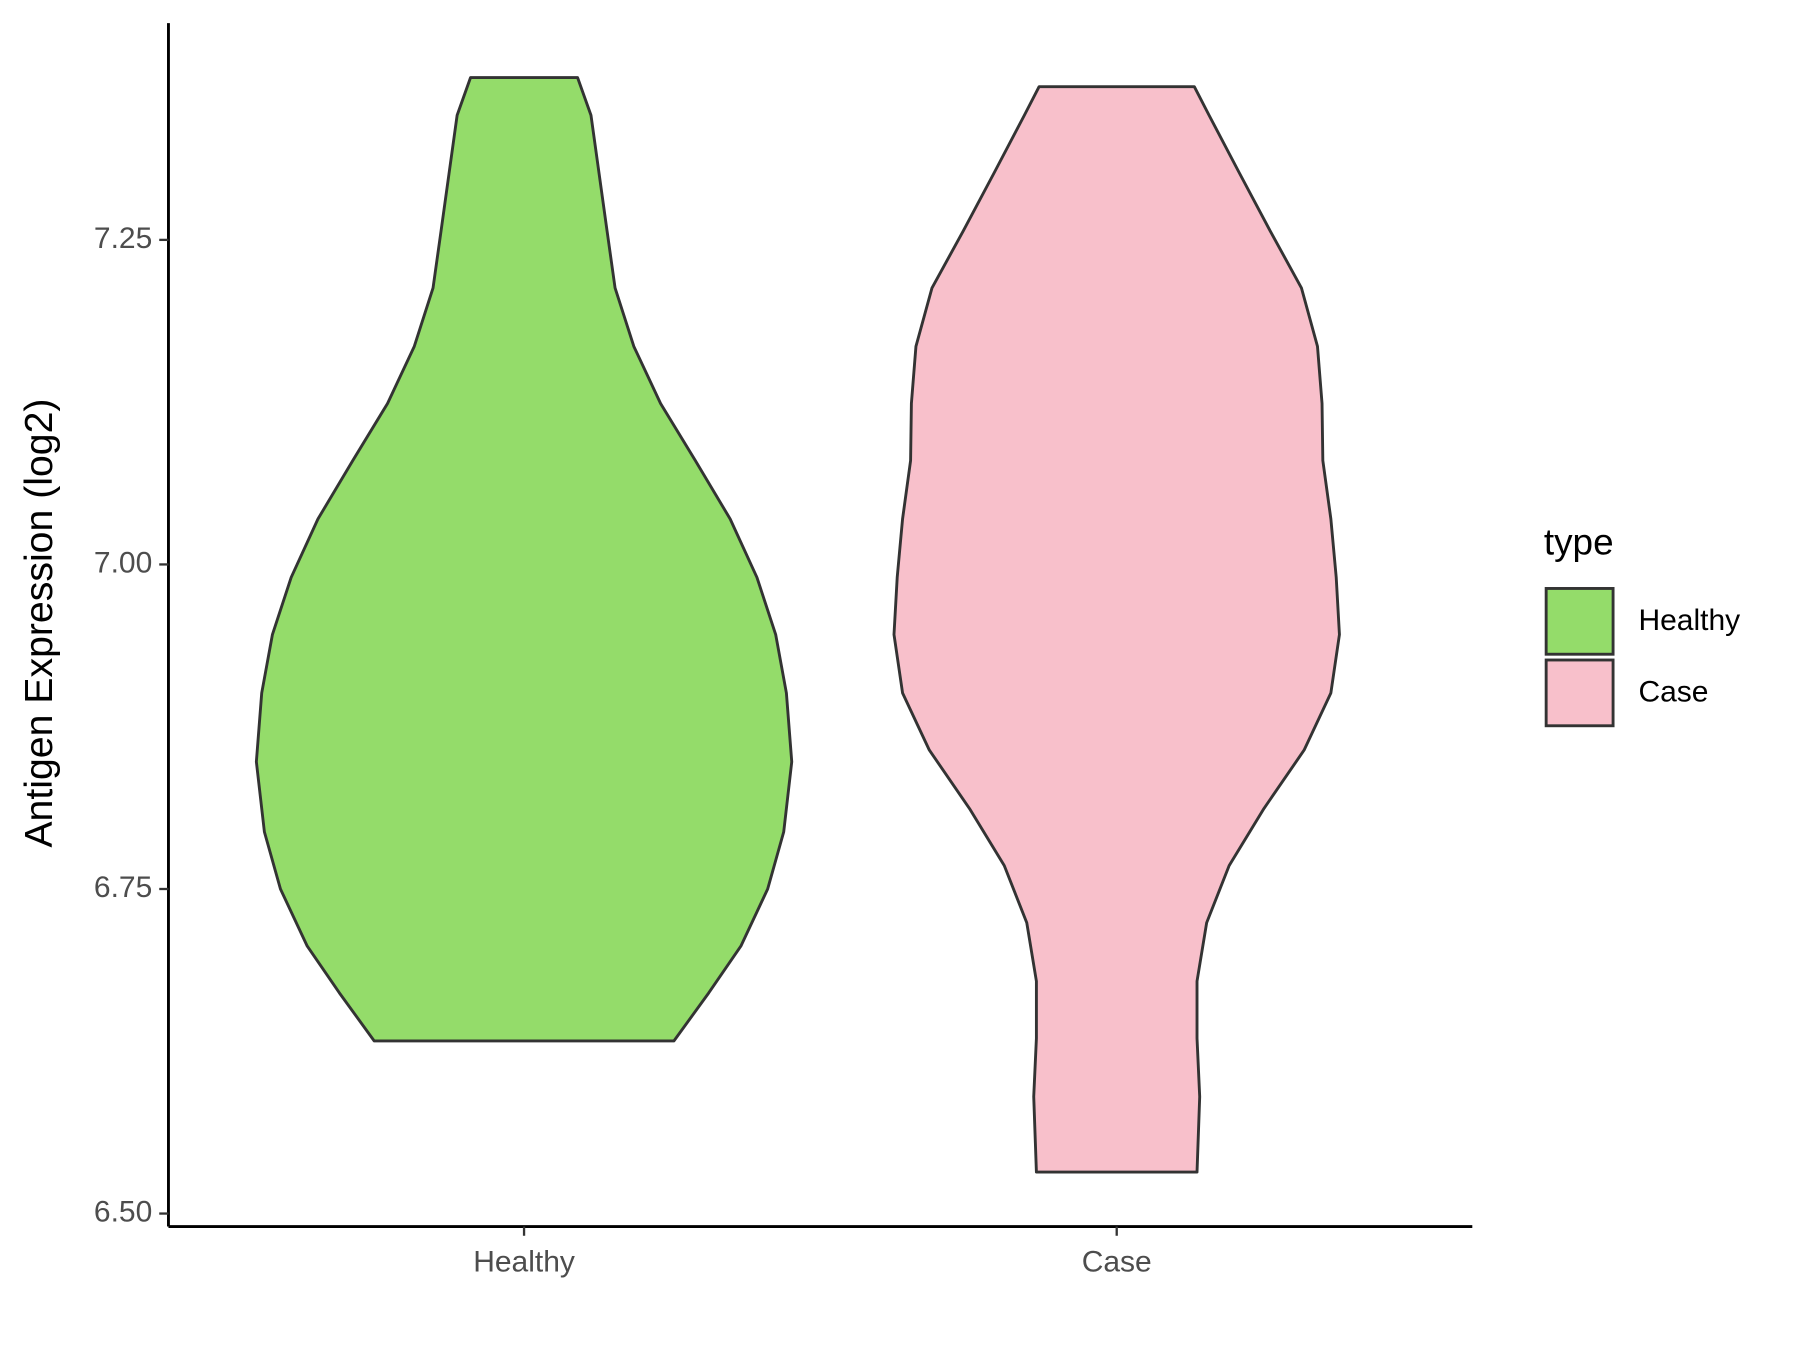 This screenshot has width=1800, height=1350. What do you see at coordinates (524, 1261) in the screenshot?
I see `x-tick-label: Healthy` at bounding box center [524, 1261].